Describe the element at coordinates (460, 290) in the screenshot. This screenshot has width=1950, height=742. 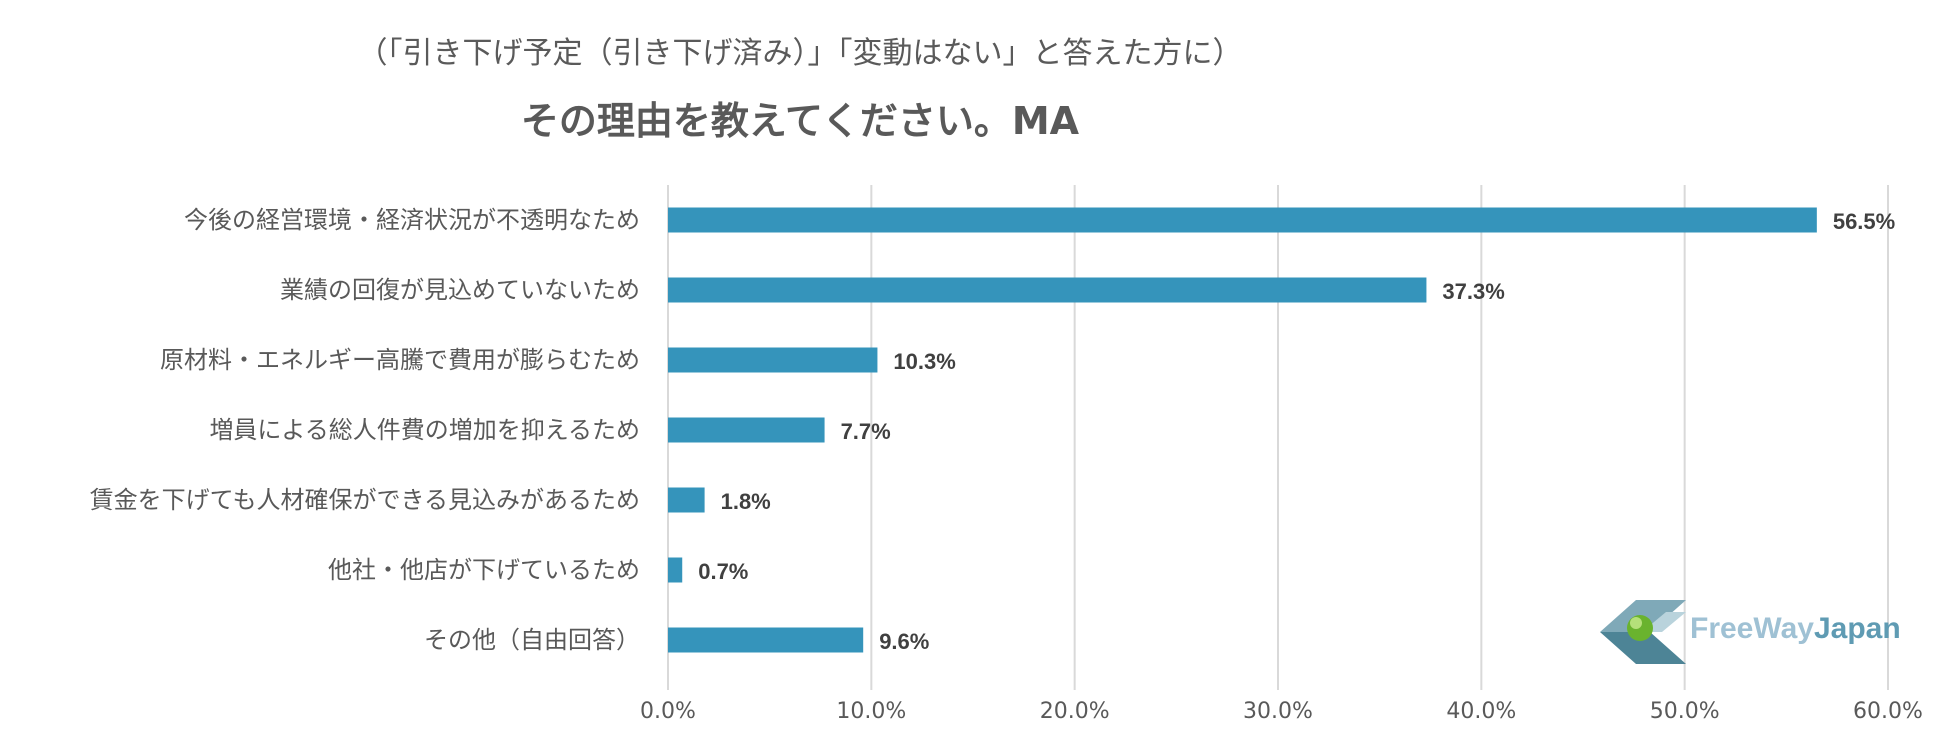
I see `category-label: 業績の回復が見込めていないため` at that location.